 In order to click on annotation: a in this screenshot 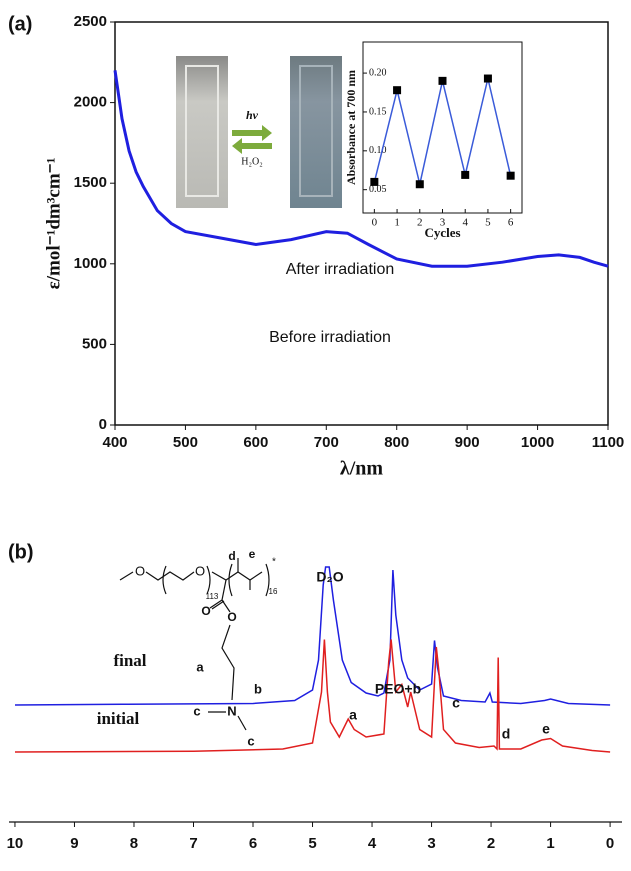, I will do `click(353, 715)`.